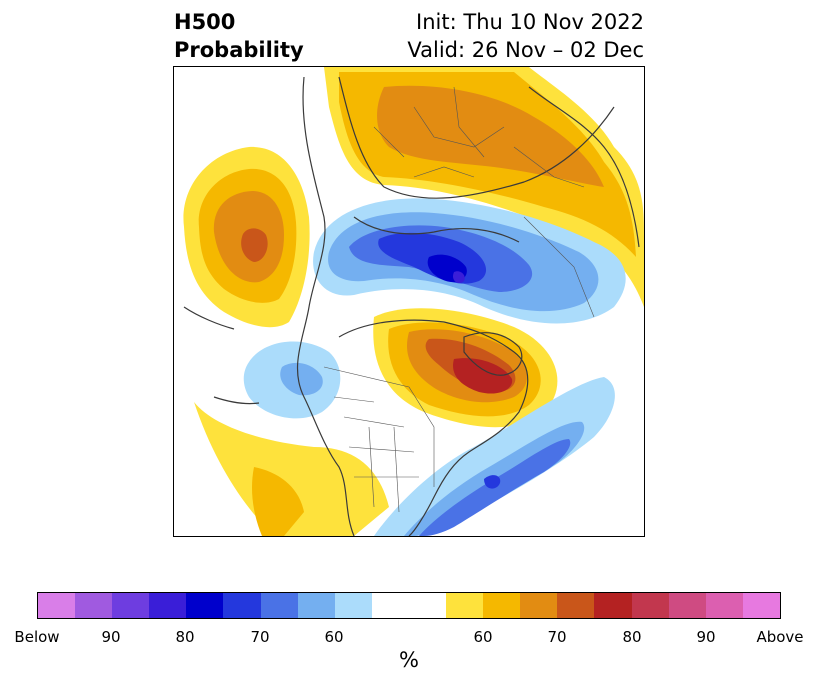  I want to click on anomaly-above-north-america, so click(291, 469).